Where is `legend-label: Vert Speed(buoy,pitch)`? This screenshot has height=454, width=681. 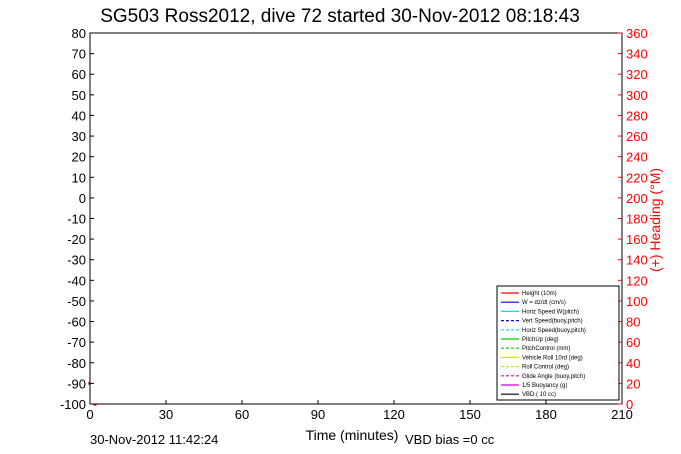 legend-label: Vert Speed(buoy,pitch) is located at coordinates (552, 322).